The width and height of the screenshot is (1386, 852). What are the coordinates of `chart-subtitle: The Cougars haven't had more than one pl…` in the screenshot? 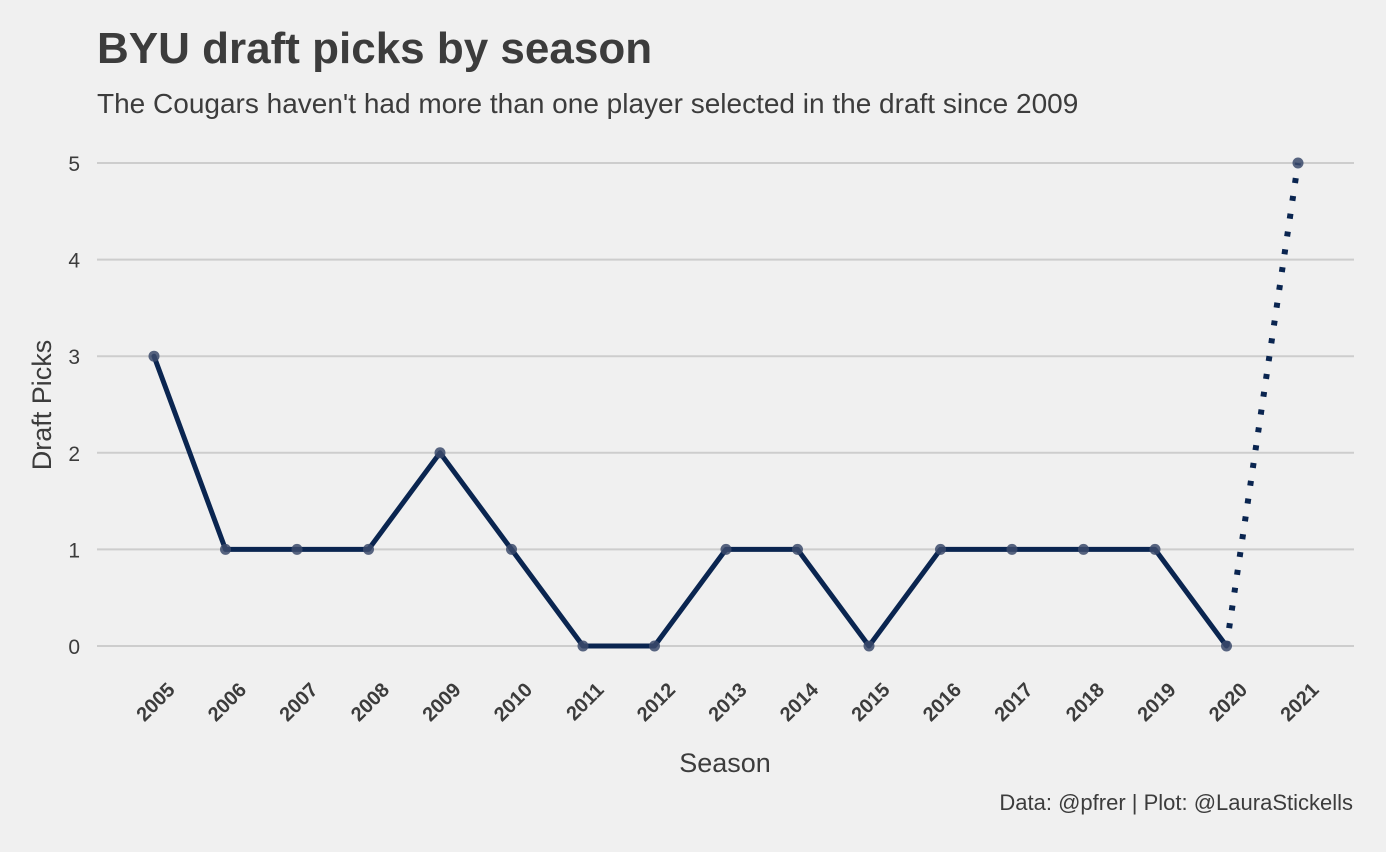 It's located at (588, 103).